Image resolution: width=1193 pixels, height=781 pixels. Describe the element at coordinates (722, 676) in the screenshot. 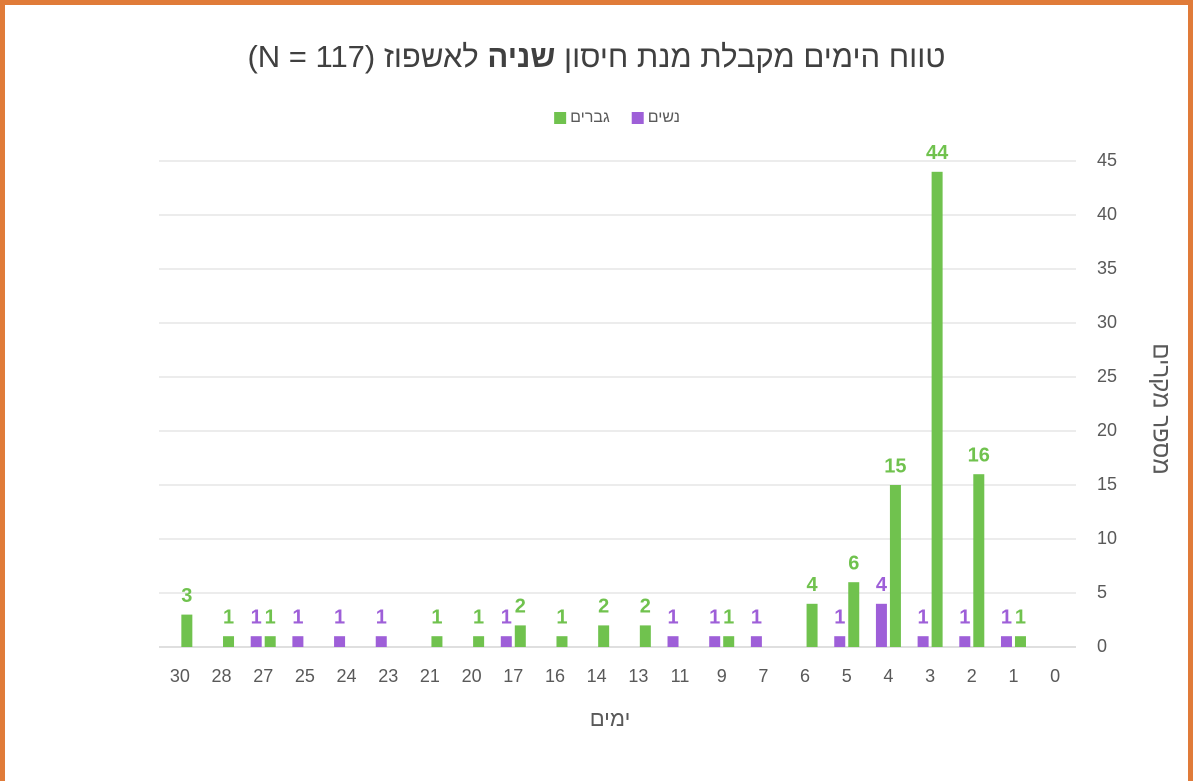

I see `x-tick-label: 9` at that location.